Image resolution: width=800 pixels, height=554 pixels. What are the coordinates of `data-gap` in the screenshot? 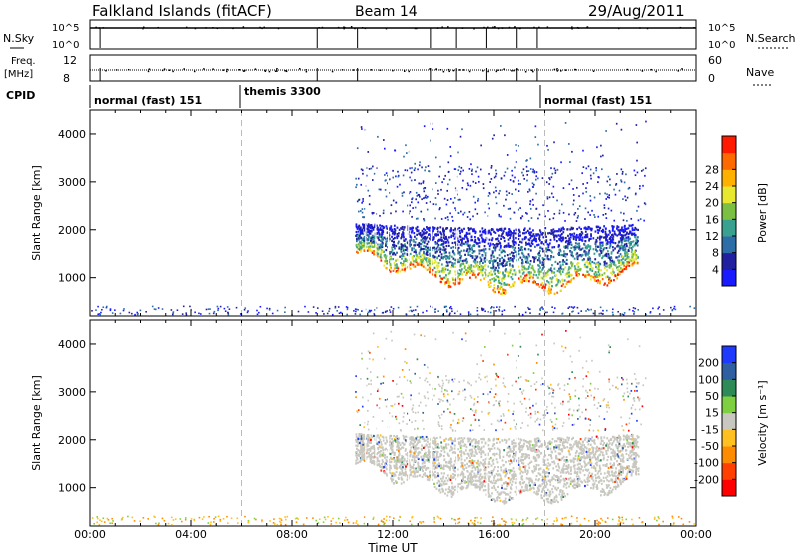 It's located at (366, 213).